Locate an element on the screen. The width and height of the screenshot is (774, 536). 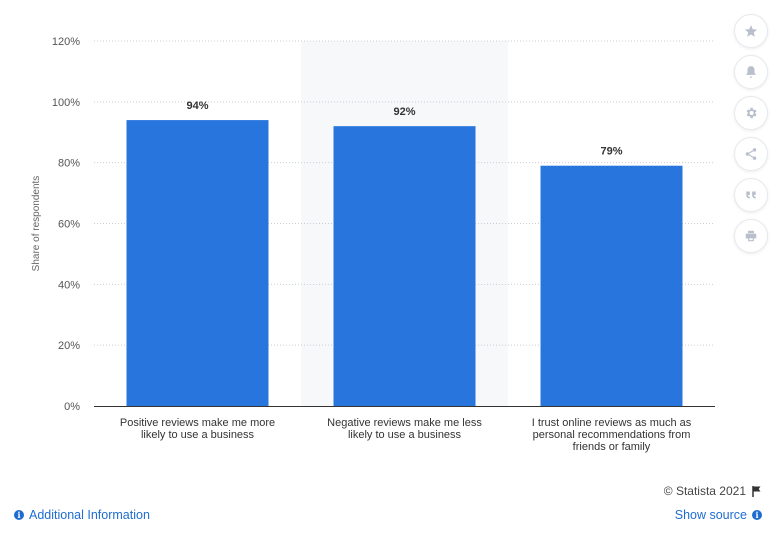
gear-icon is located at coordinates (751, 113).